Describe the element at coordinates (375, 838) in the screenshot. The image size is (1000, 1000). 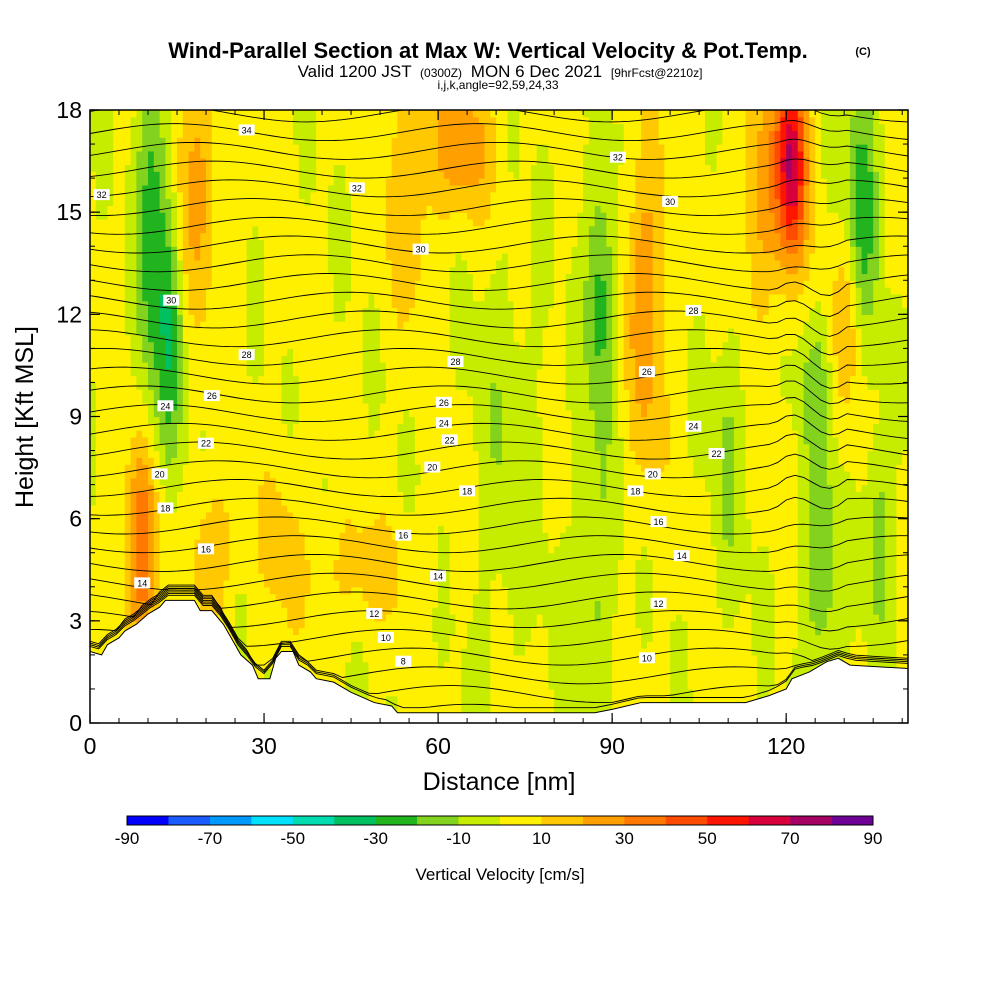
I see `colorbar-tick-label: -30` at that location.